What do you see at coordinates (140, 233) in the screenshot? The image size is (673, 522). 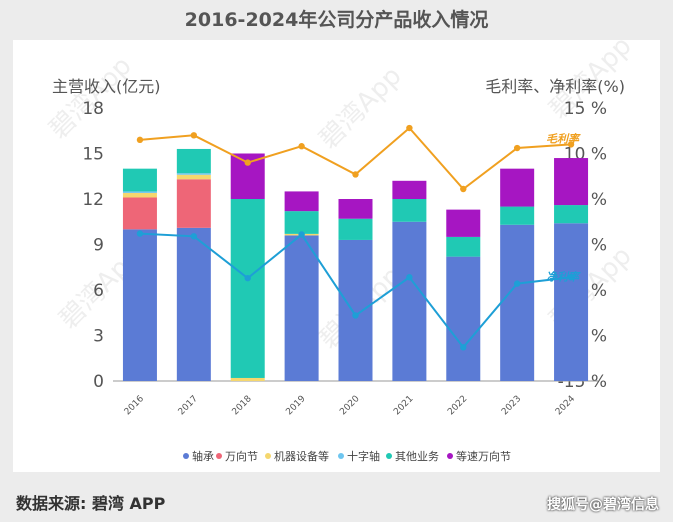 I see `point-净利率-2016` at bounding box center [140, 233].